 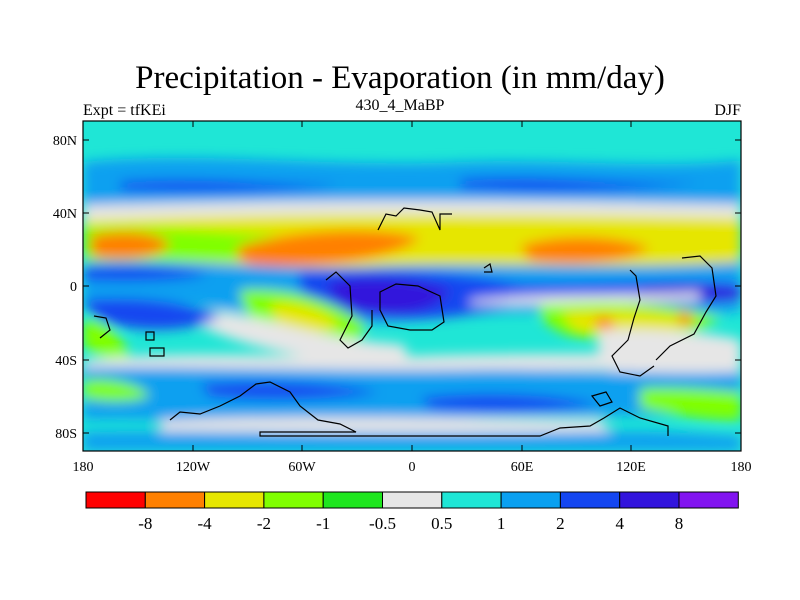 I want to click on coastline-pacific-islands, so click(x=155, y=344).